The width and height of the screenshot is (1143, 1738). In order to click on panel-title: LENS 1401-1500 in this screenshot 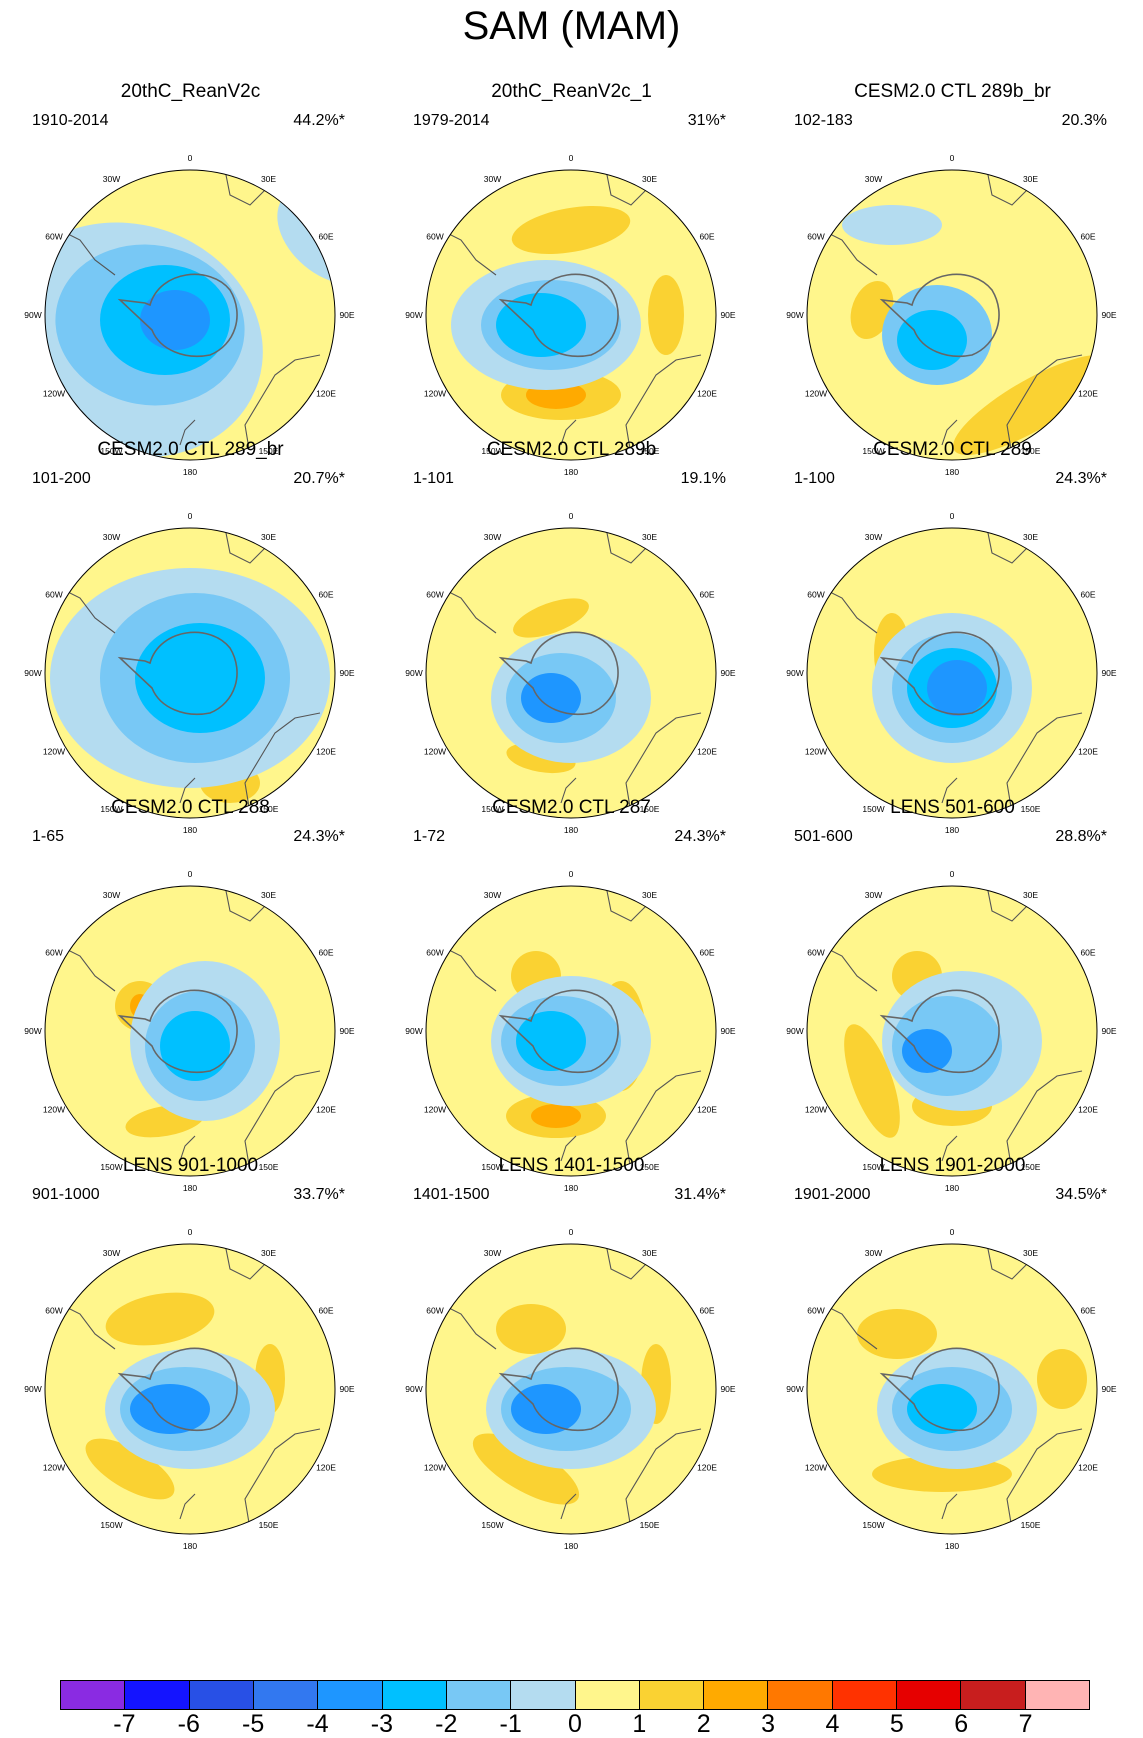, I will do `click(571, 1165)`.